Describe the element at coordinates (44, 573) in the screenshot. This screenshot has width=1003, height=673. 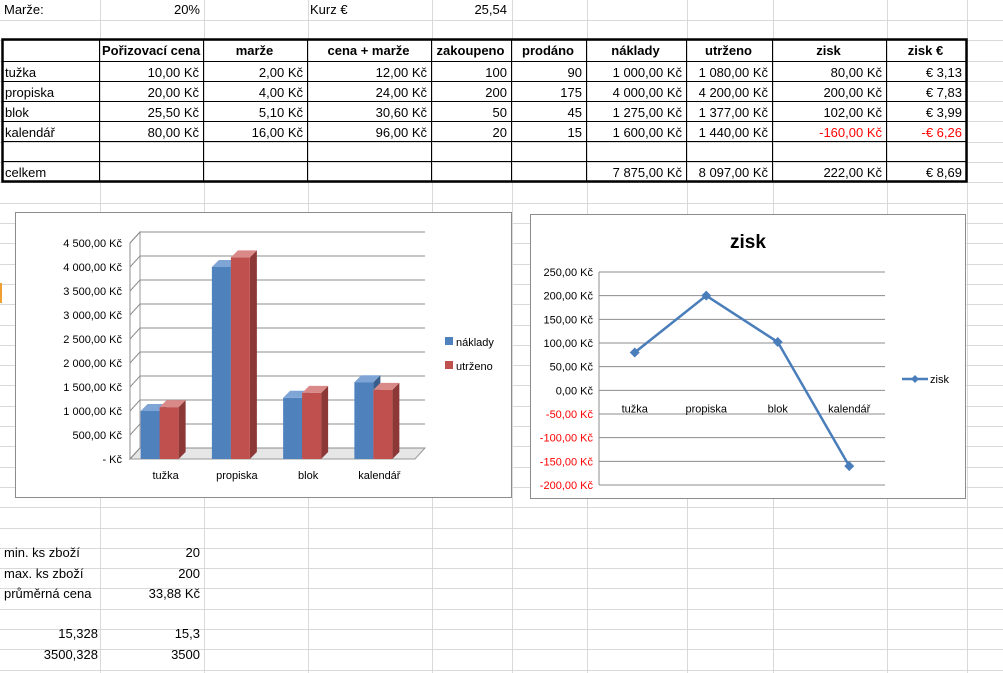
I see `max-qty-label: max. ks zboží` at that location.